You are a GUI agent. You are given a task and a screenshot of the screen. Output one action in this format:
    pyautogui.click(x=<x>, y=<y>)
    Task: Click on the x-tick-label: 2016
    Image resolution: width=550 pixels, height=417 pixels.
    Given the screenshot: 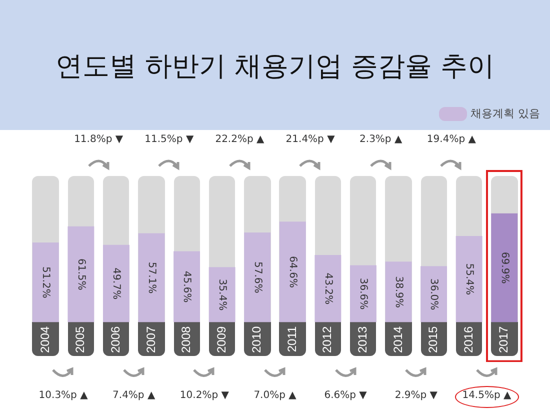 What is the action you would take?
    pyautogui.click(x=468, y=340)
    